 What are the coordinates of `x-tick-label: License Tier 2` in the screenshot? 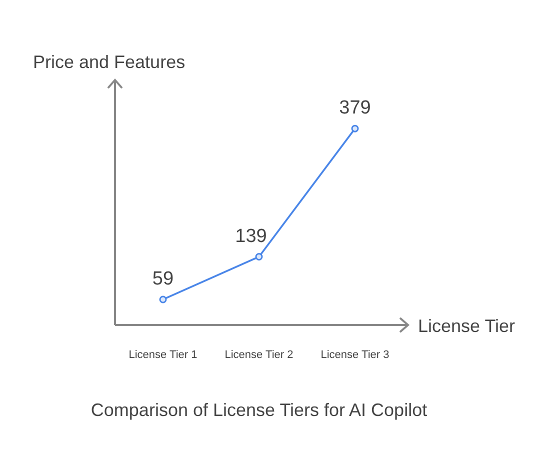 It's located at (259, 355).